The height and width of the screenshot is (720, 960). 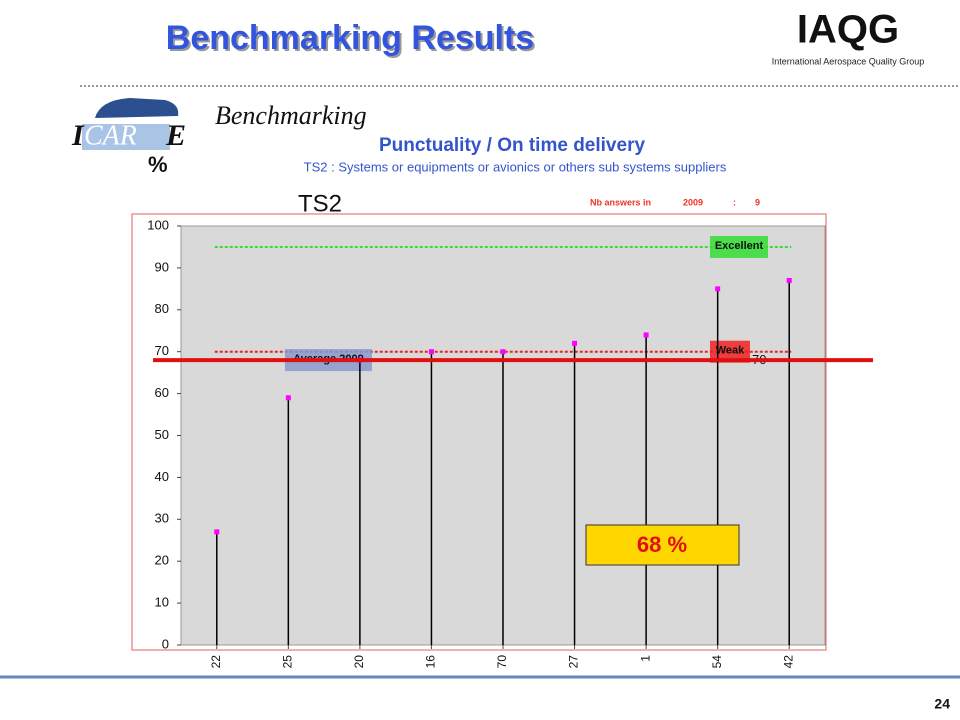 I want to click on x-tick-label: 42, so click(x=788, y=662).